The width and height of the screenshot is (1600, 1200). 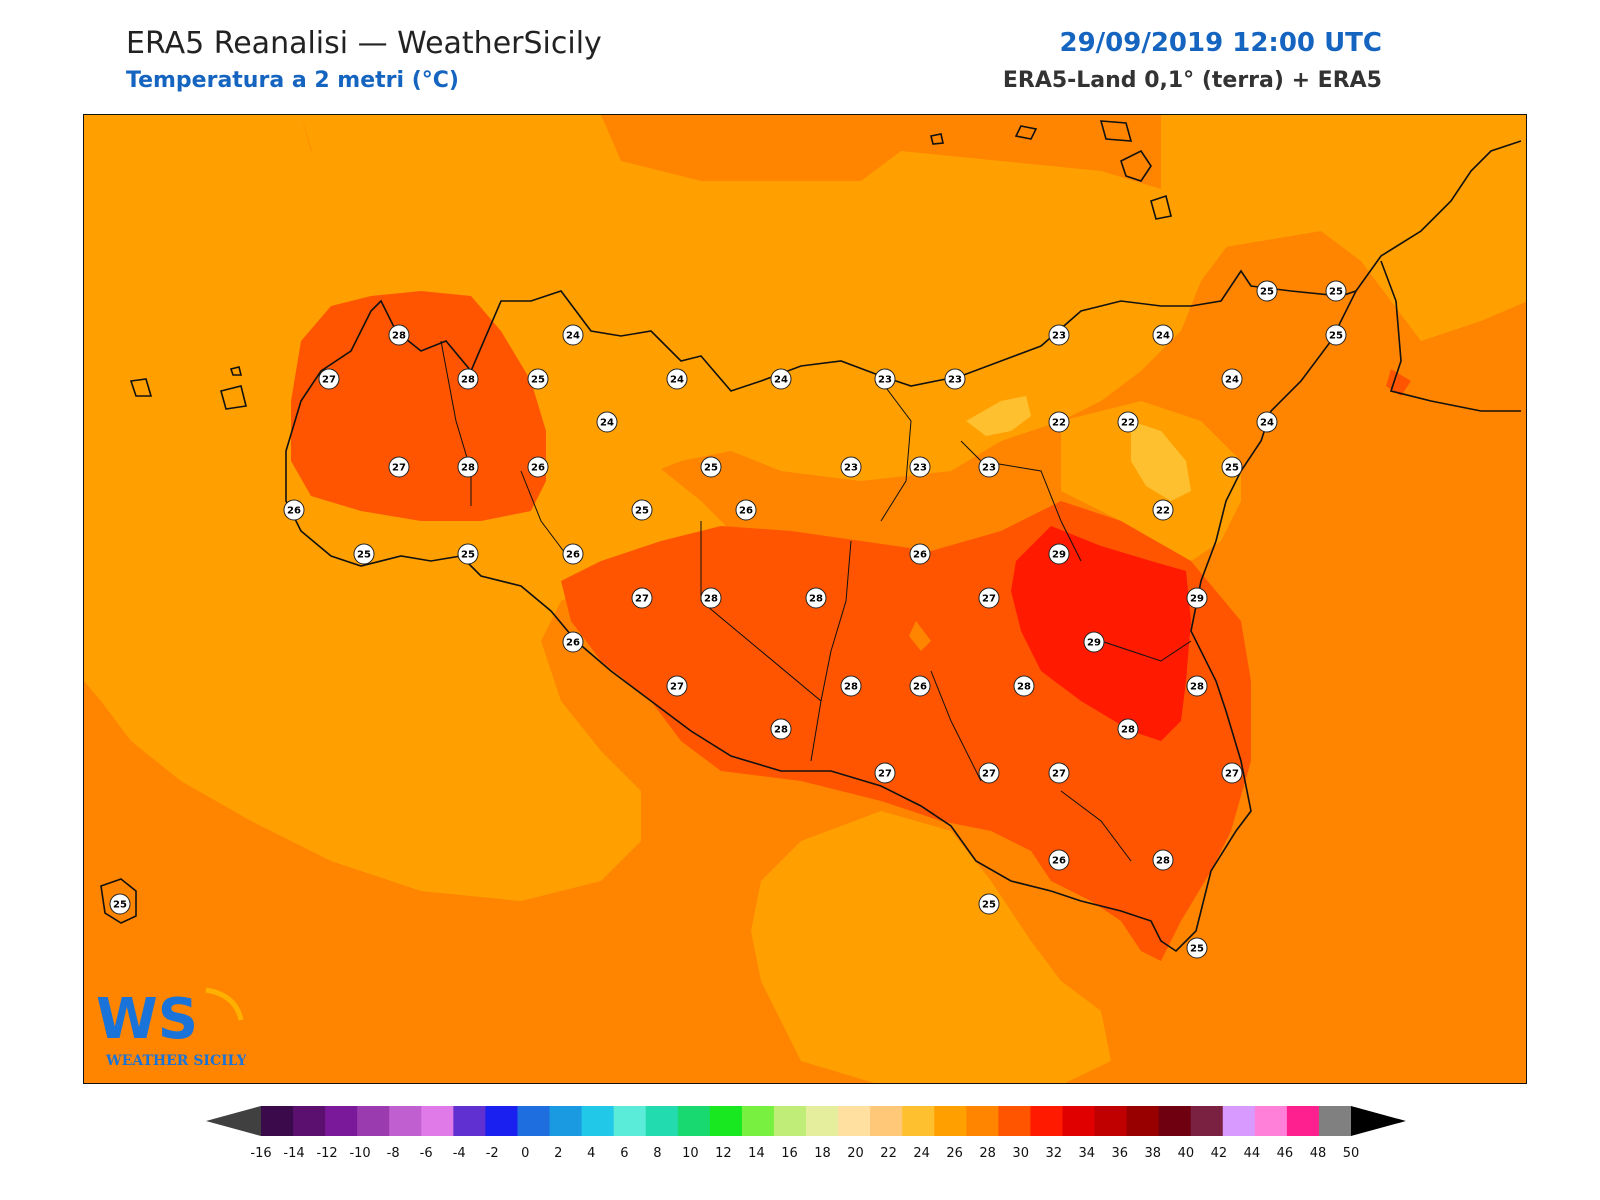 I want to click on station-value: 27, so click(x=1232, y=774).